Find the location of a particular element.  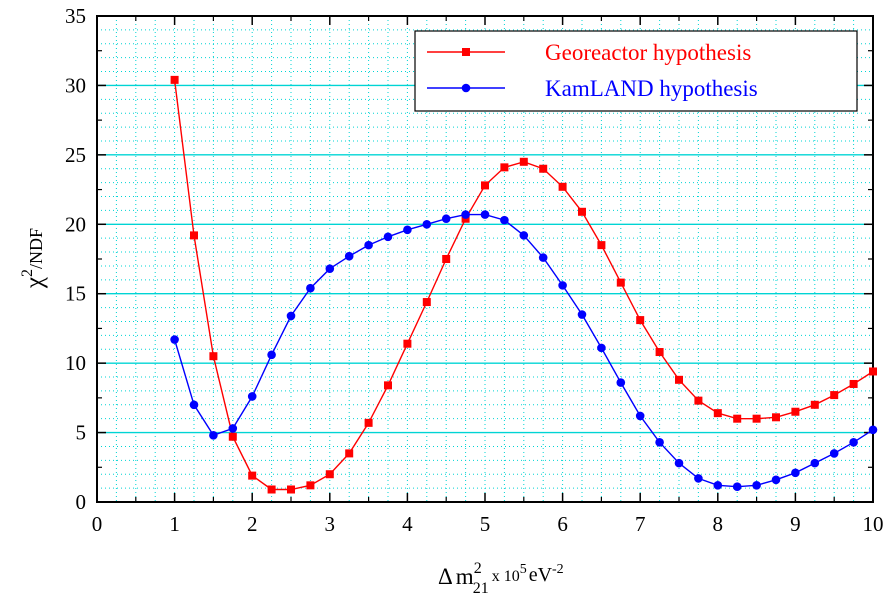

y-axis-title: χ2/NDF is located at coordinates (33, 258).